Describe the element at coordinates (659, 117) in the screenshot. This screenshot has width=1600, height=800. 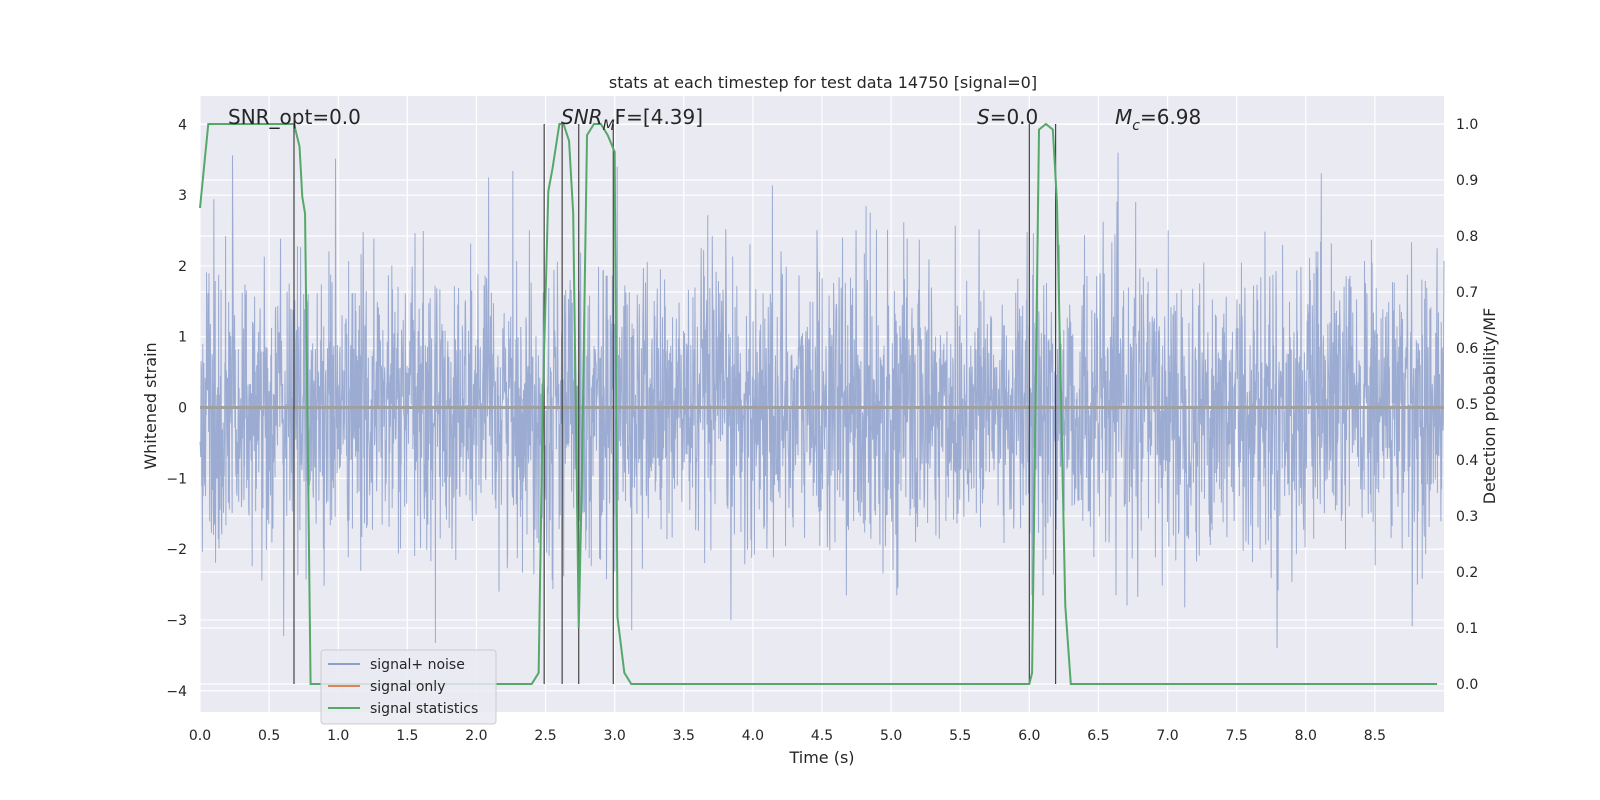
I see `annotation-snr-mf-value: F=[4.39]` at that location.